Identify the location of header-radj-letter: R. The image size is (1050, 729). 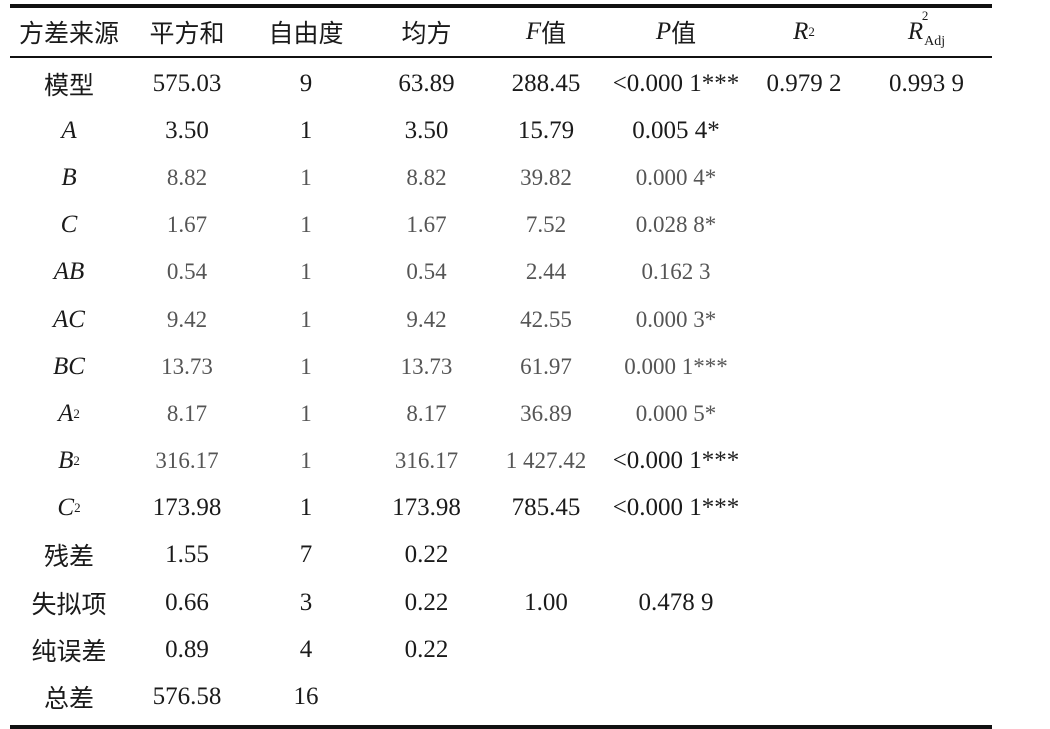
(915, 31).